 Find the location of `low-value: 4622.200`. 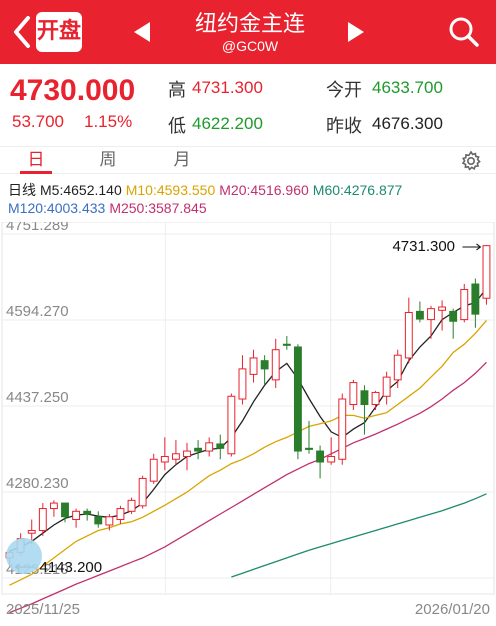

low-value: 4622.200 is located at coordinates (227, 123).